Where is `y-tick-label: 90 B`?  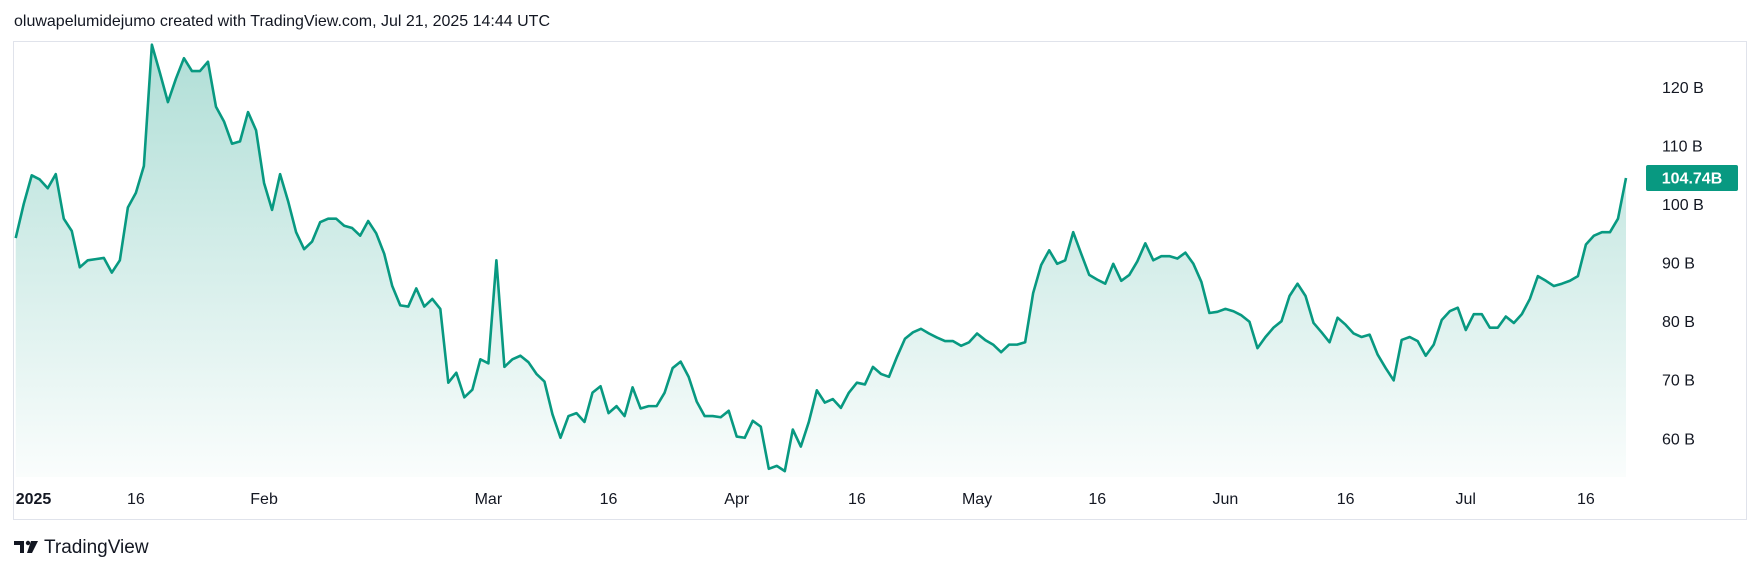
y-tick-label: 90 B is located at coordinates (1678, 264).